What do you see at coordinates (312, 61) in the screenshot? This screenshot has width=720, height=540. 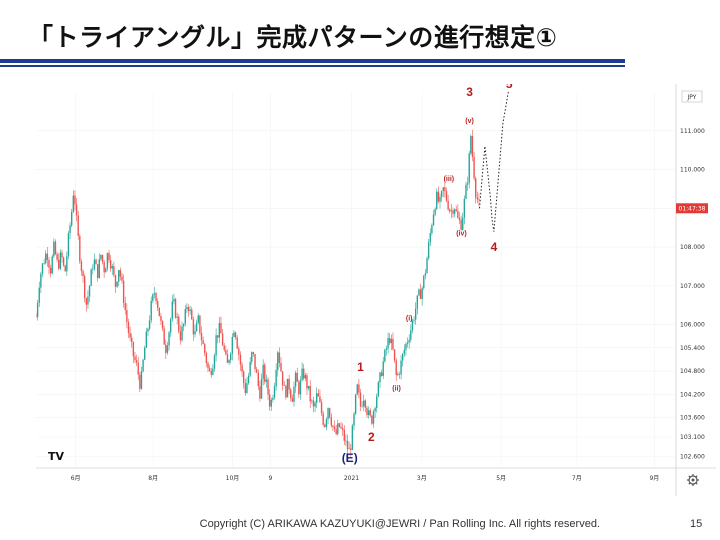 I see `title-underline` at bounding box center [312, 61].